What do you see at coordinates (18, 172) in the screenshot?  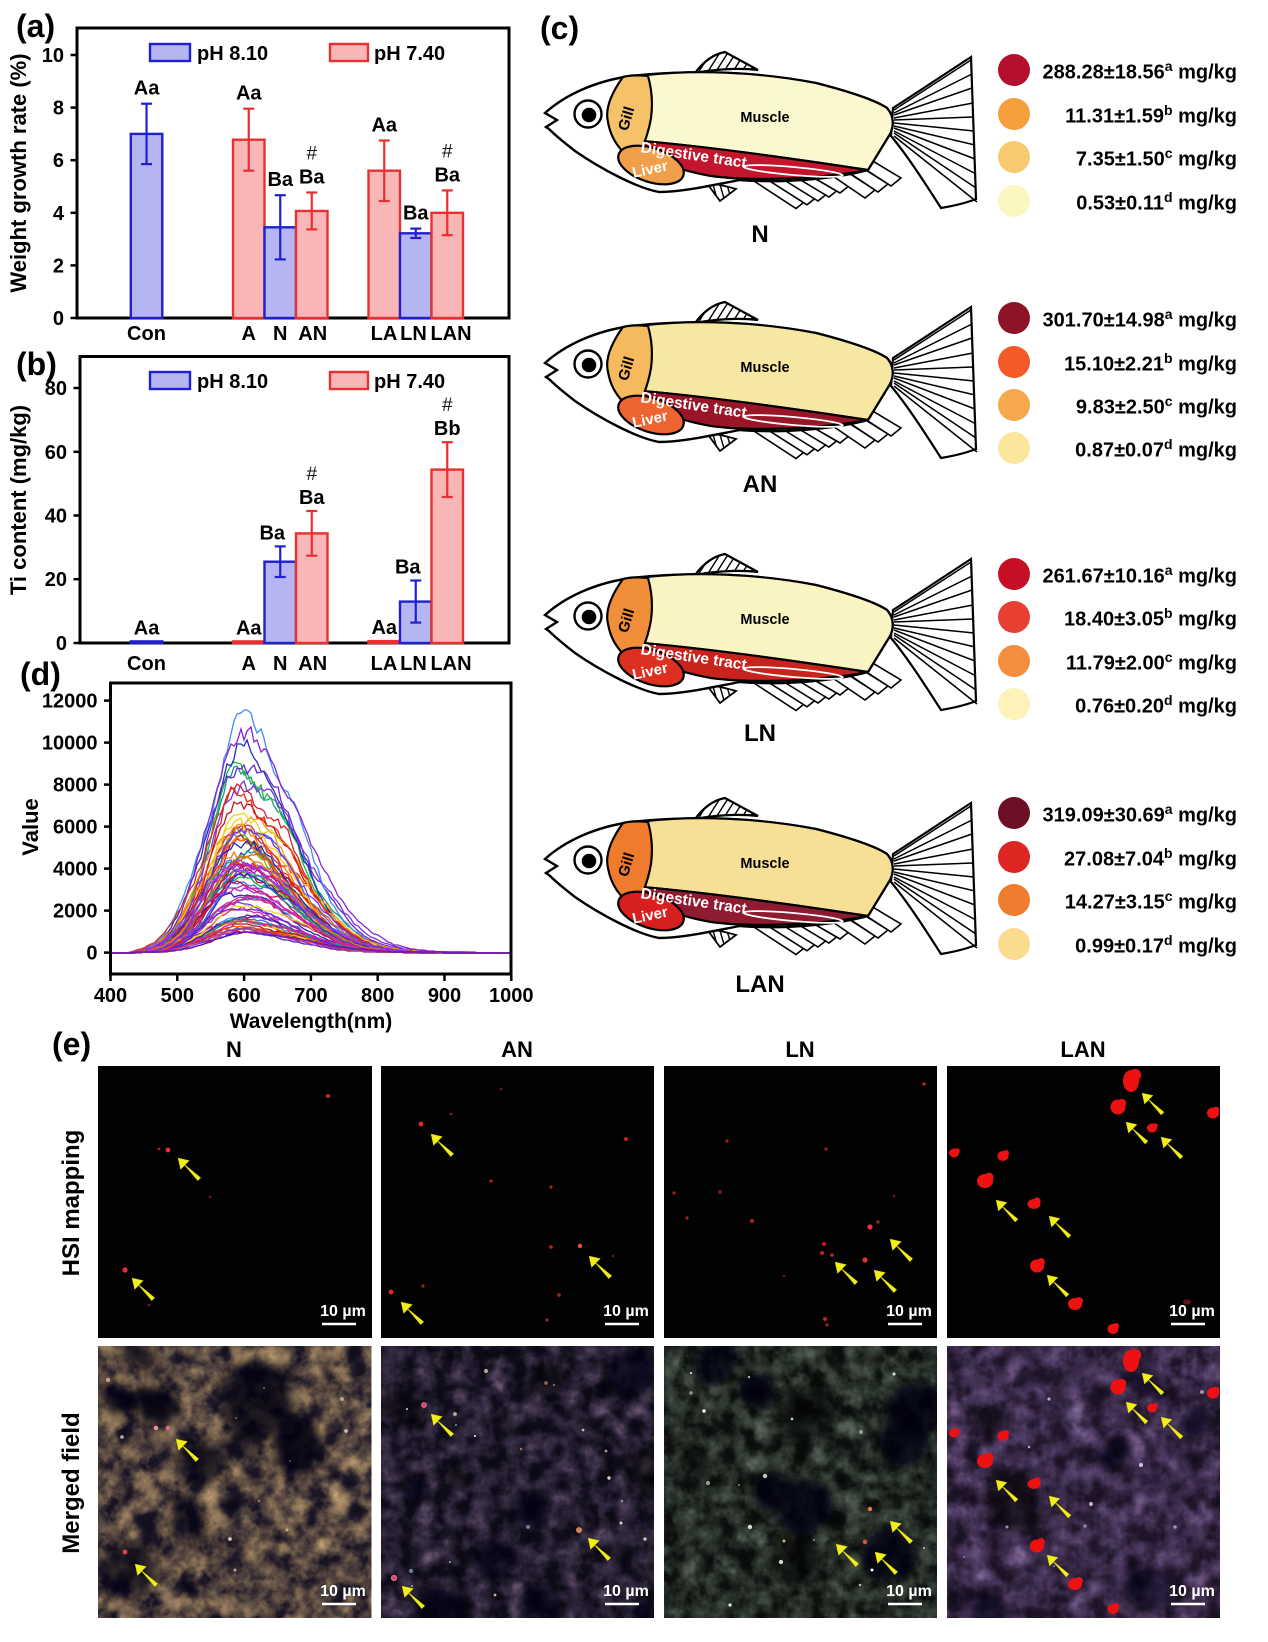 I see `svg-text: Weight growth rate (%)` at bounding box center [18, 172].